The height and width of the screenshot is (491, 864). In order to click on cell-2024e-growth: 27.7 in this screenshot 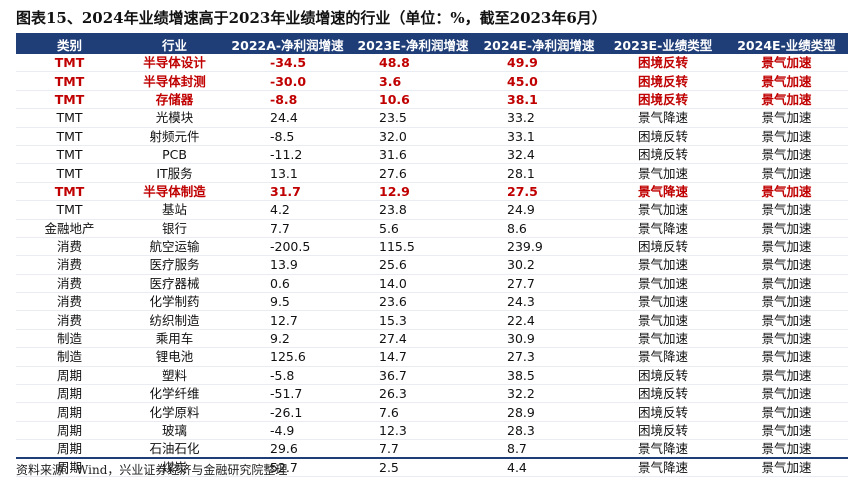, I will do `click(539, 284)`.